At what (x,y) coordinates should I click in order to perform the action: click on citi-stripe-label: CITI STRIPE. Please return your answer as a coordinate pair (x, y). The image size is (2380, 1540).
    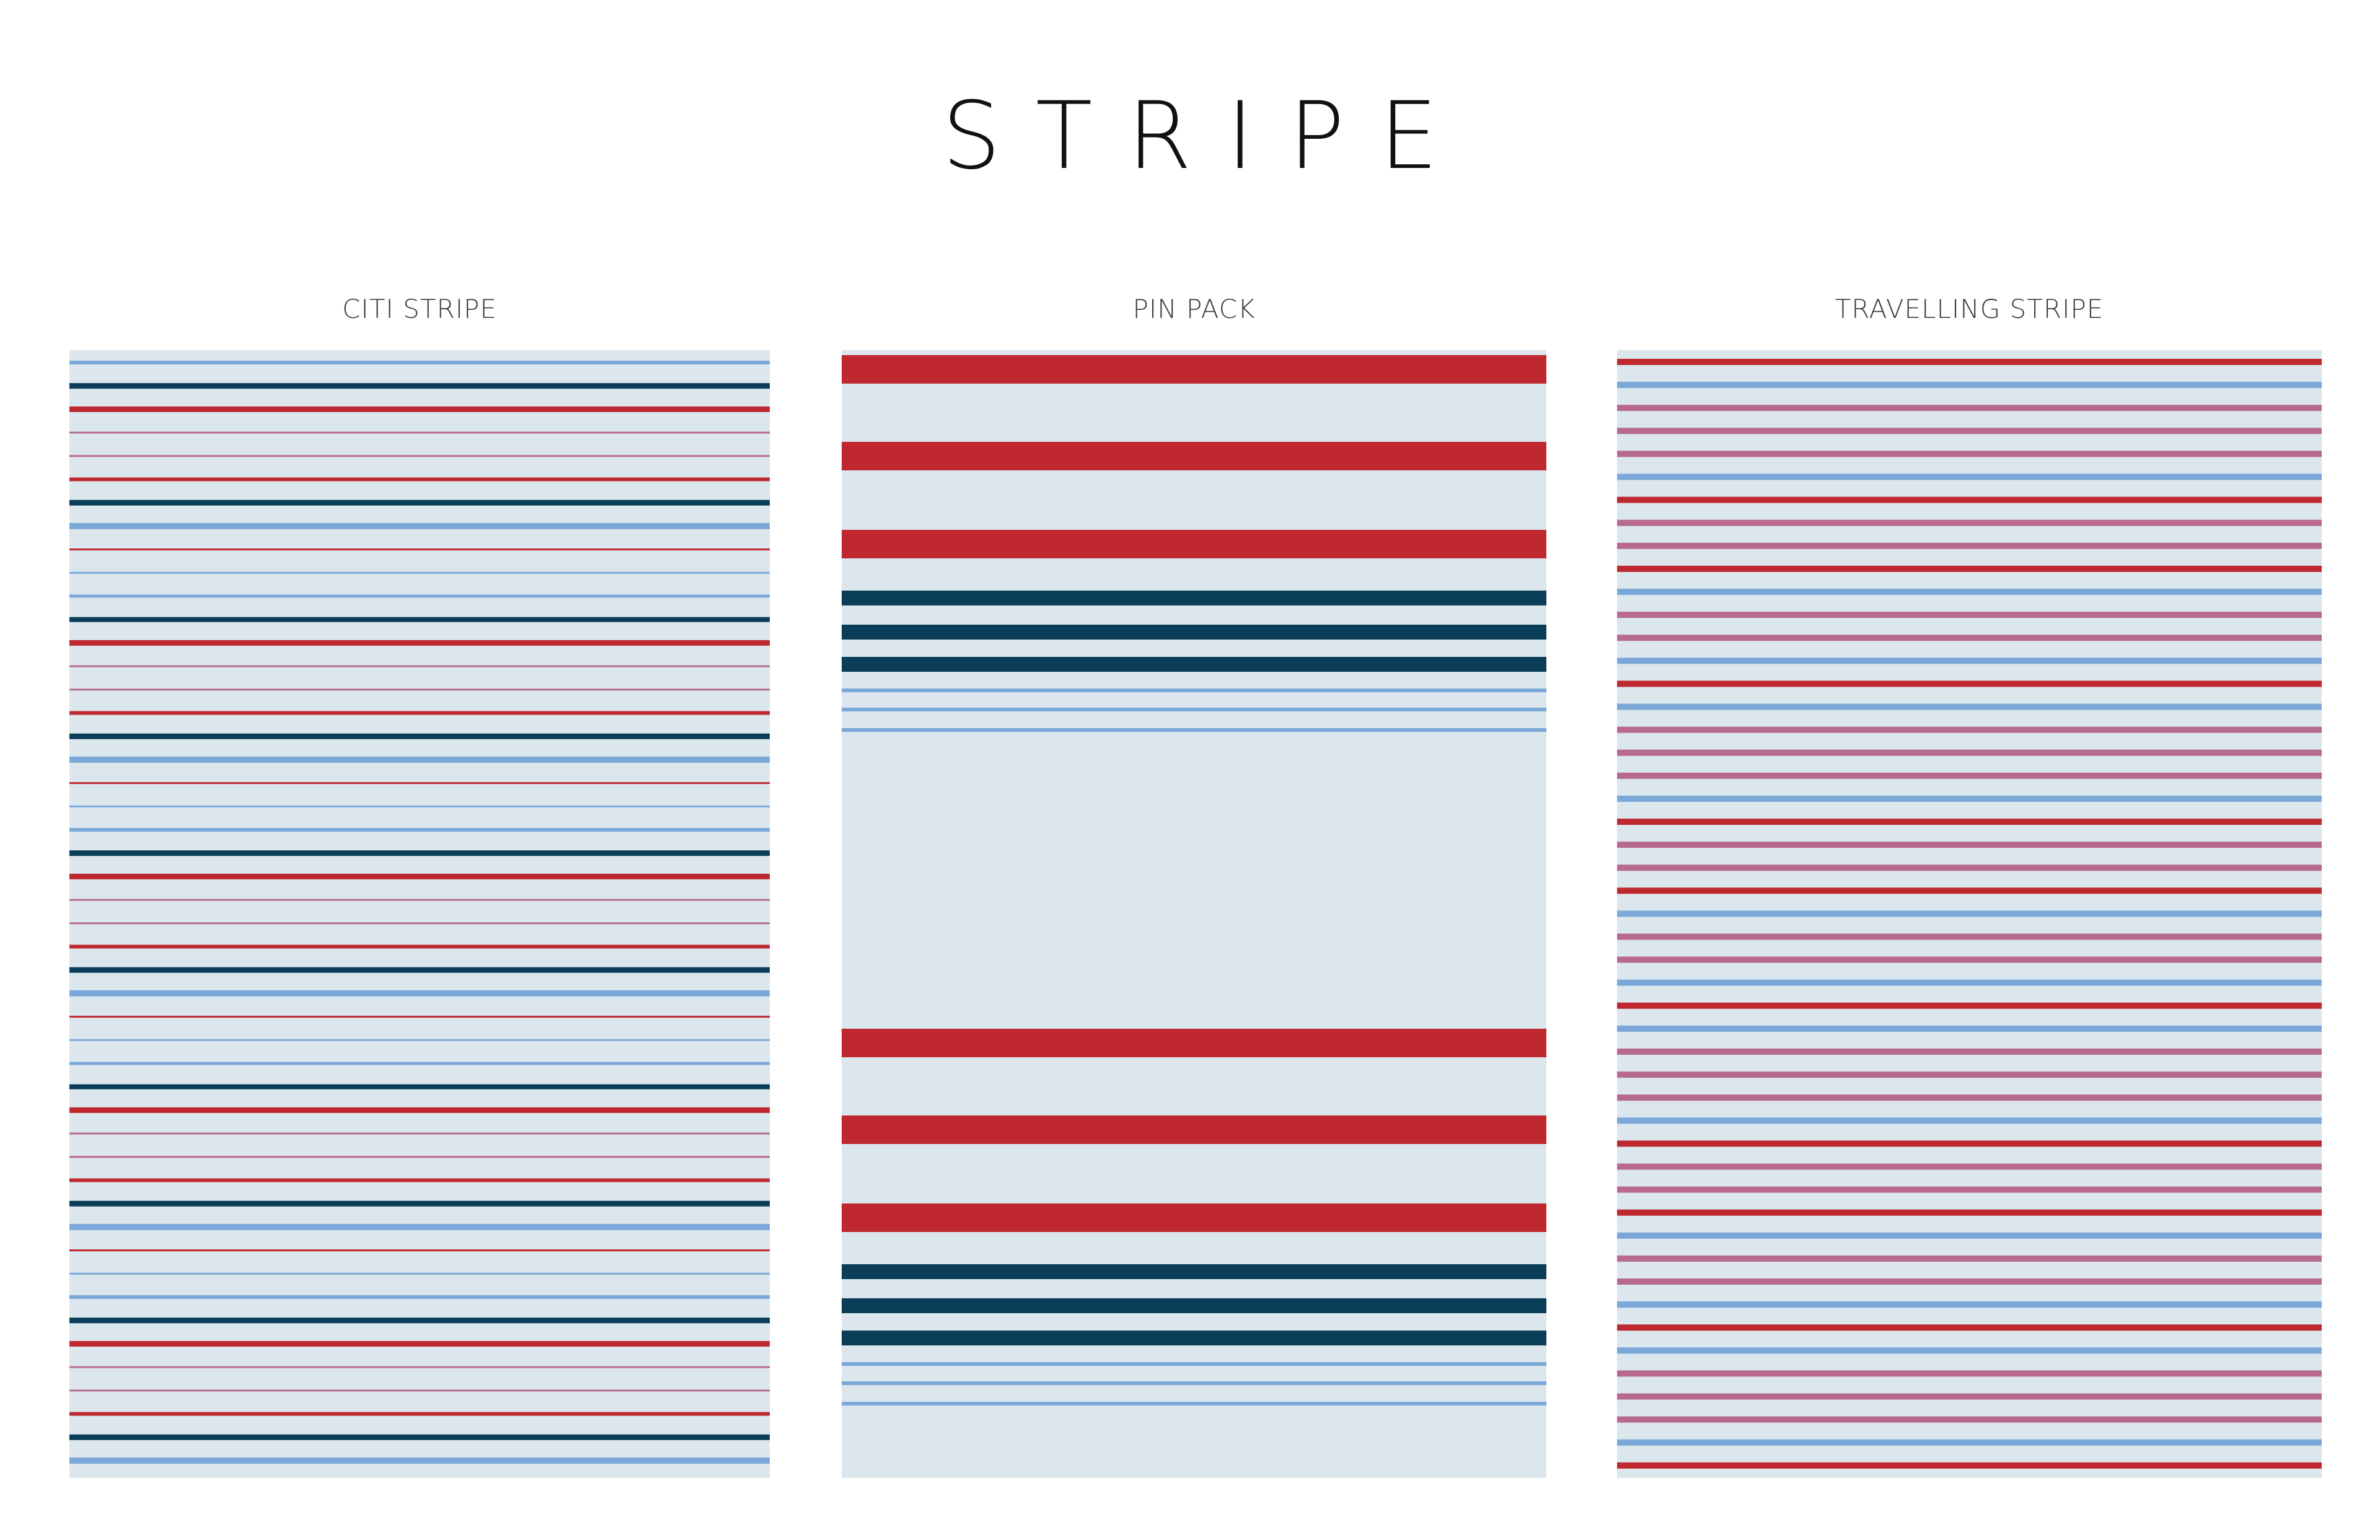
    Looking at the image, I should click on (419, 309).